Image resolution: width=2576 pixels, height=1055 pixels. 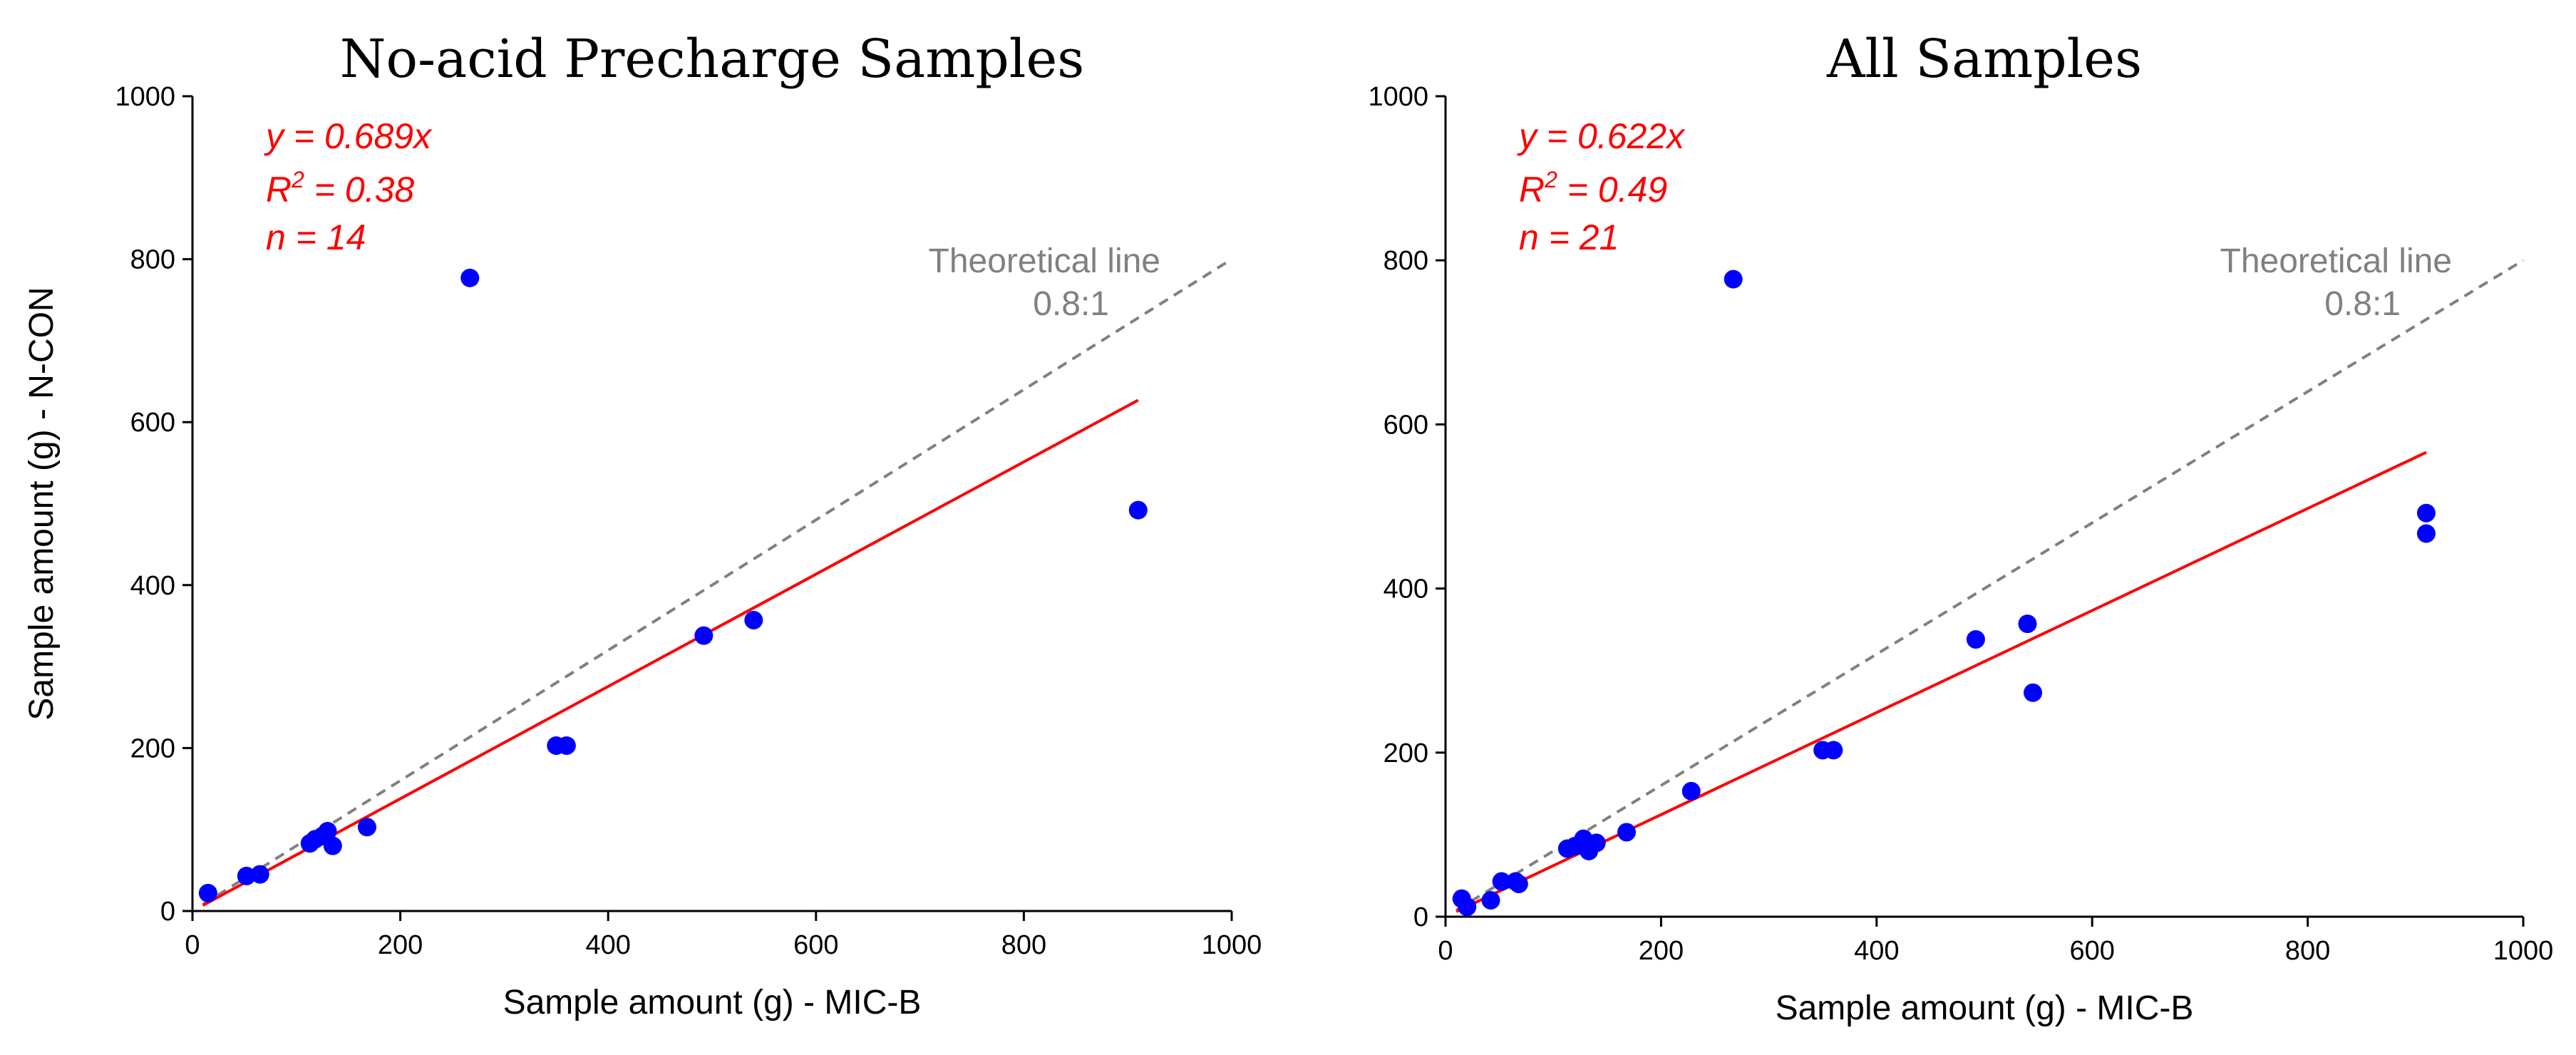 What do you see at coordinates (1601, 136) in the screenshot?
I see `fit-equation: y = 0.622x` at bounding box center [1601, 136].